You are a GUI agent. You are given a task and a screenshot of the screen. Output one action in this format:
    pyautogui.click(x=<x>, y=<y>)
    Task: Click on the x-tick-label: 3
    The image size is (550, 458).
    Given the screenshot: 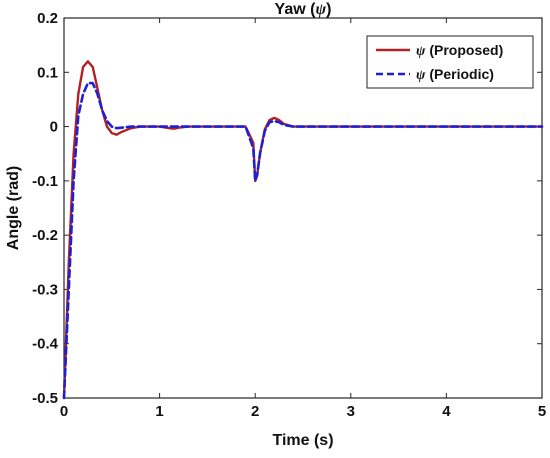 What is the action you would take?
    pyautogui.click(x=351, y=411)
    